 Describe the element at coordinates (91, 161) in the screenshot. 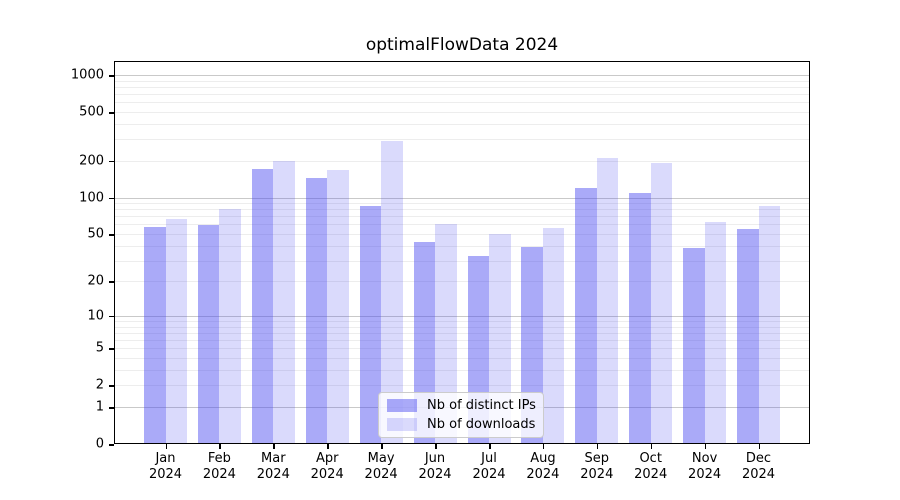

I see `y-tick-label-200: 200` at that location.